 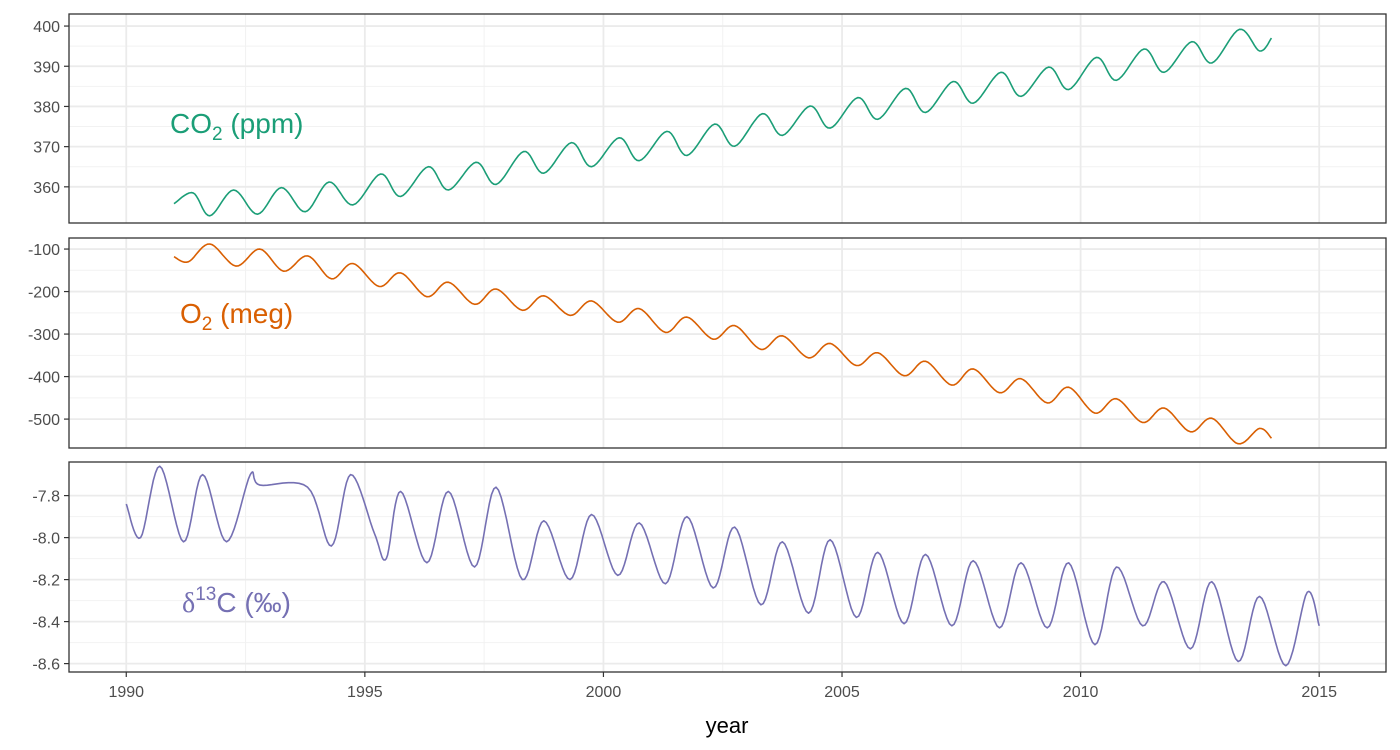 What do you see at coordinates (722, 686) in the screenshot?
I see `x-axis: 1990 1995 2000 2005 2010 2015` at bounding box center [722, 686].